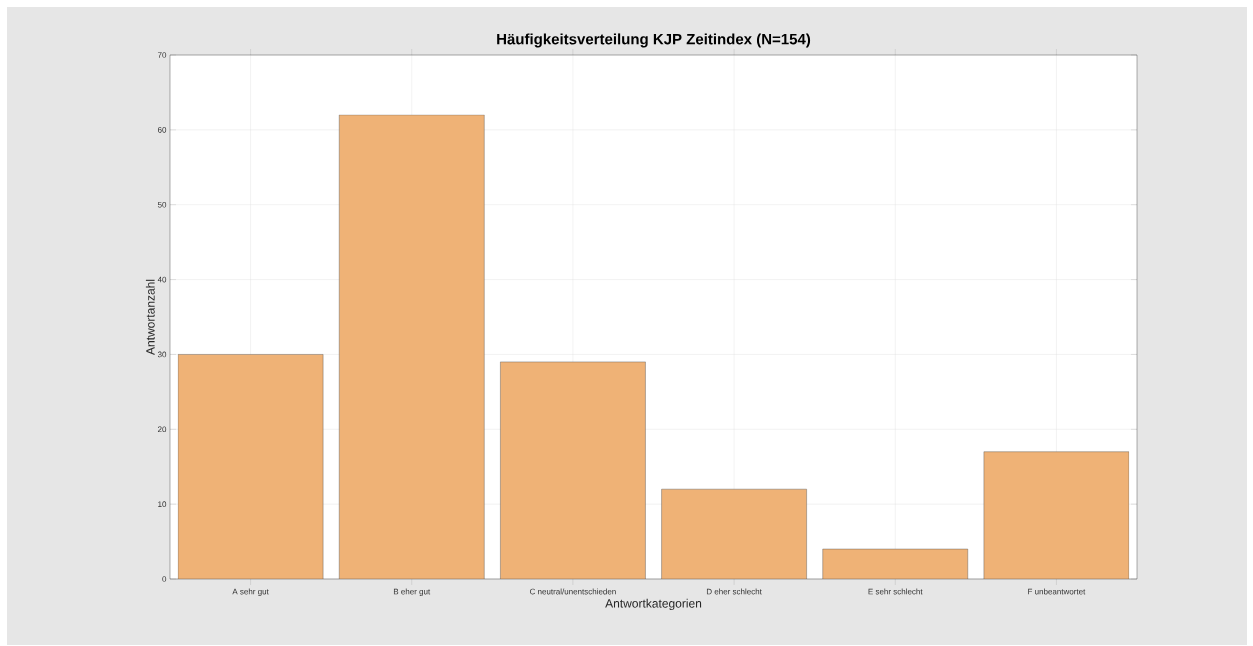 The height and width of the screenshot is (646, 1253). Describe the element at coordinates (162, 504) in the screenshot. I see `y-tick-label: 10` at that location.